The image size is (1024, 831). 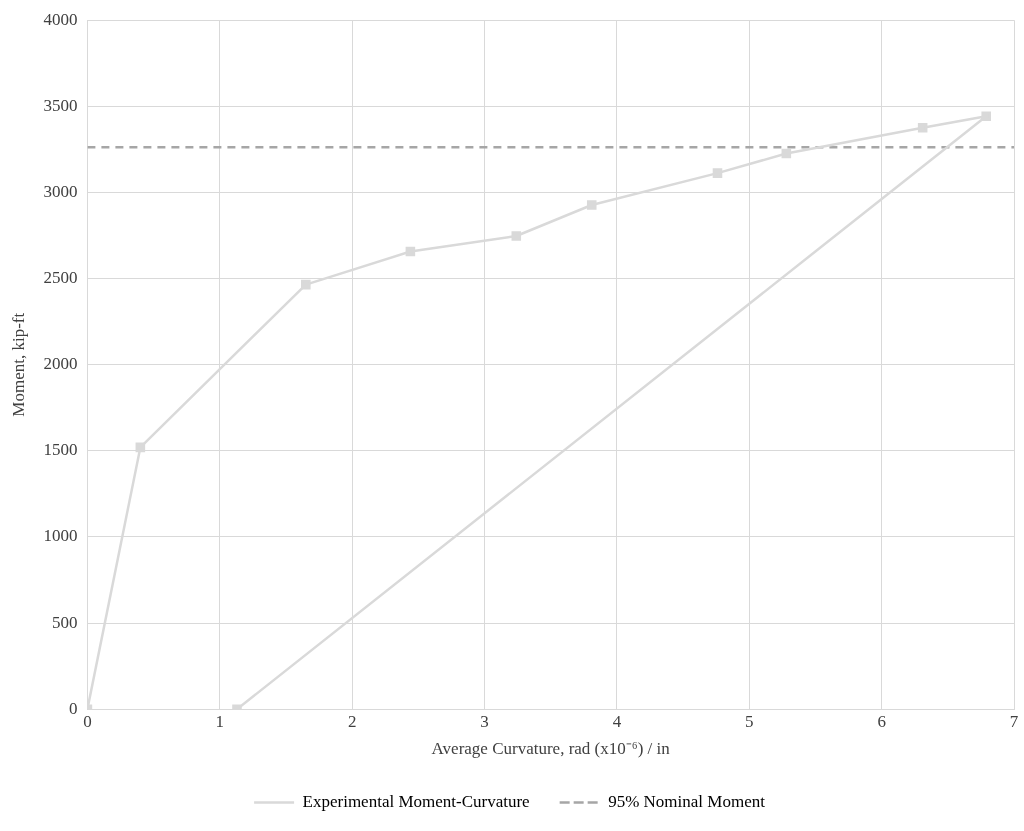 What do you see at coordinates (352, 721) in the screenshot?
I see `x-tick-label: 2` at bounding box center [352, 721].